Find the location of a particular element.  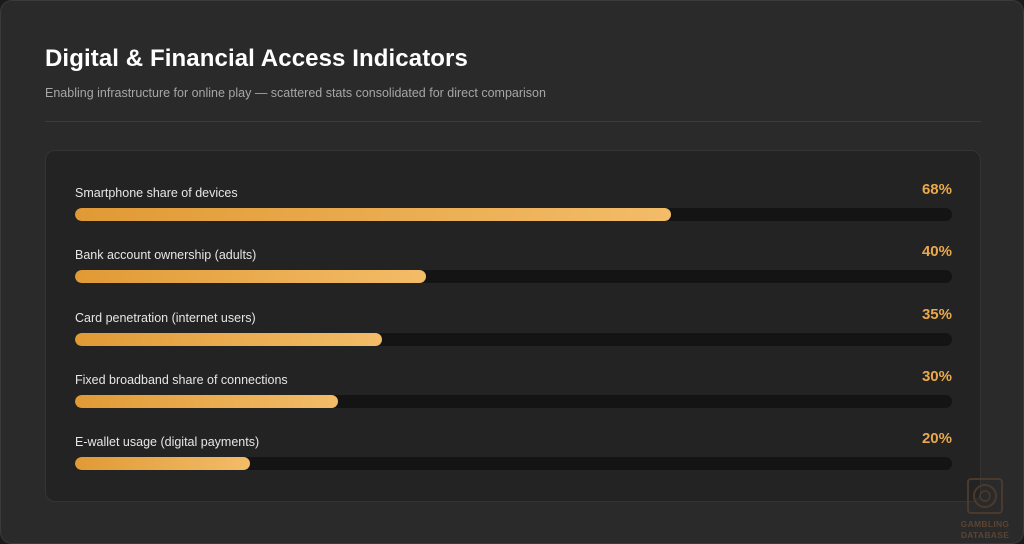

divider is located at coordinates (513, 121).